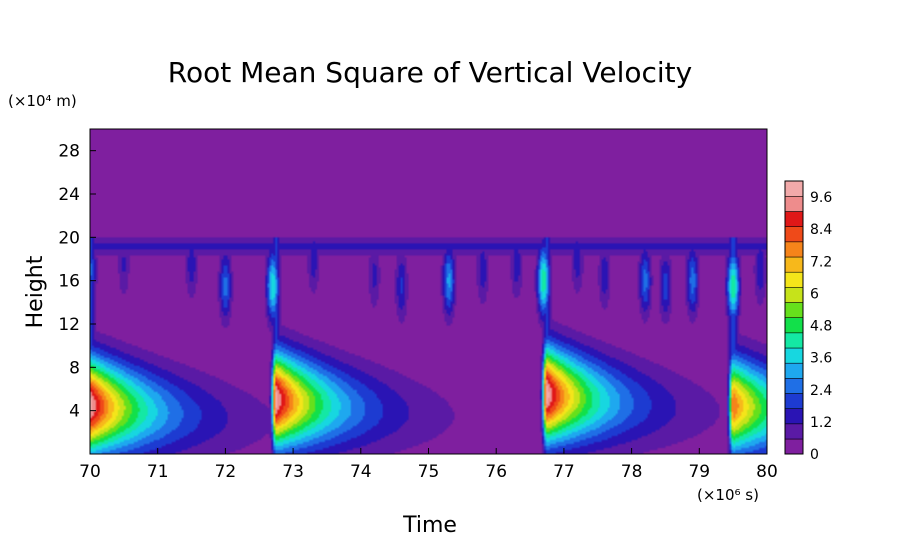 The image size is (904, 544). Describe the element at coordinates (814, 294) in the screenshot. I see `colorbar-label: 6` at that location.